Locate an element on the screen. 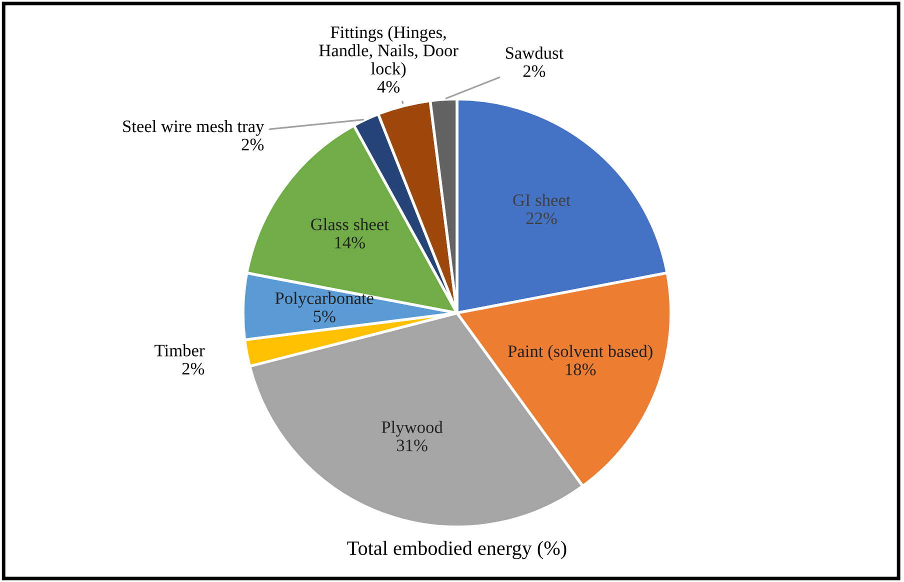  slice-label: Glass sheet is located at coordinates (350, 224).